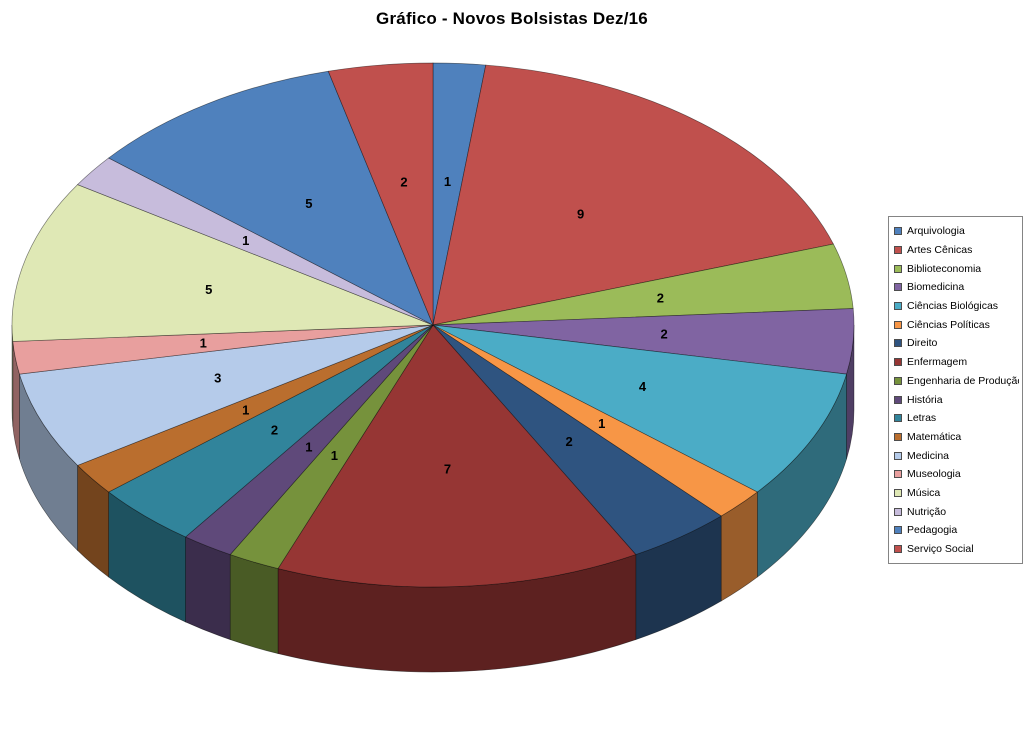  I want to click on legend-label: Museologia, so click(934, 474).